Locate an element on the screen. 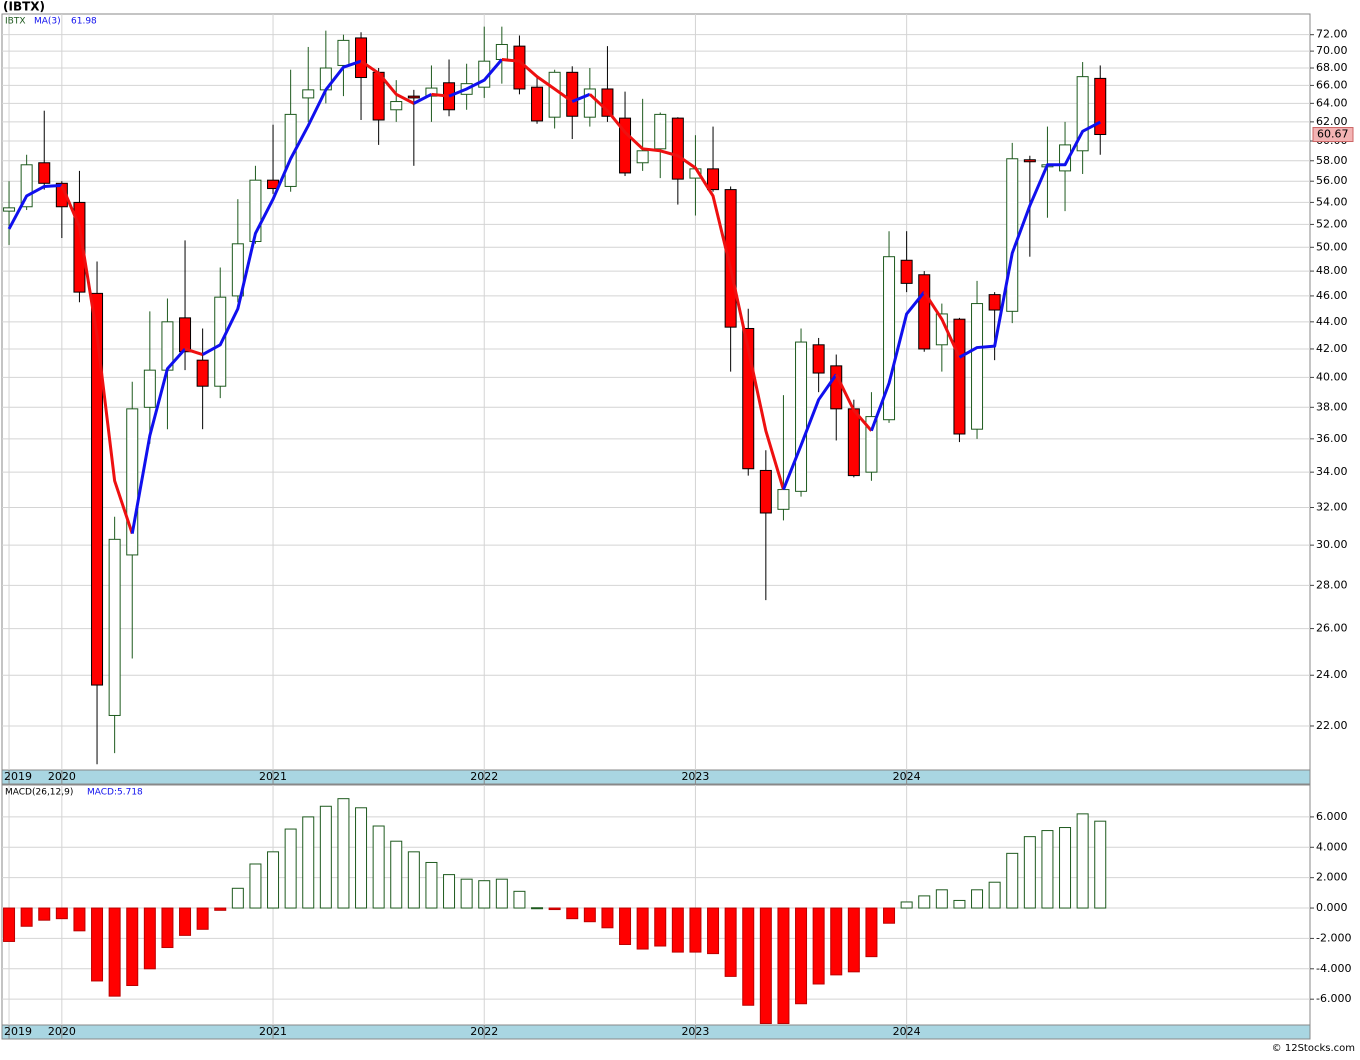 The image size is (1360, 1060). legend-ma: MA(3) is located at coordinates (47, 22).